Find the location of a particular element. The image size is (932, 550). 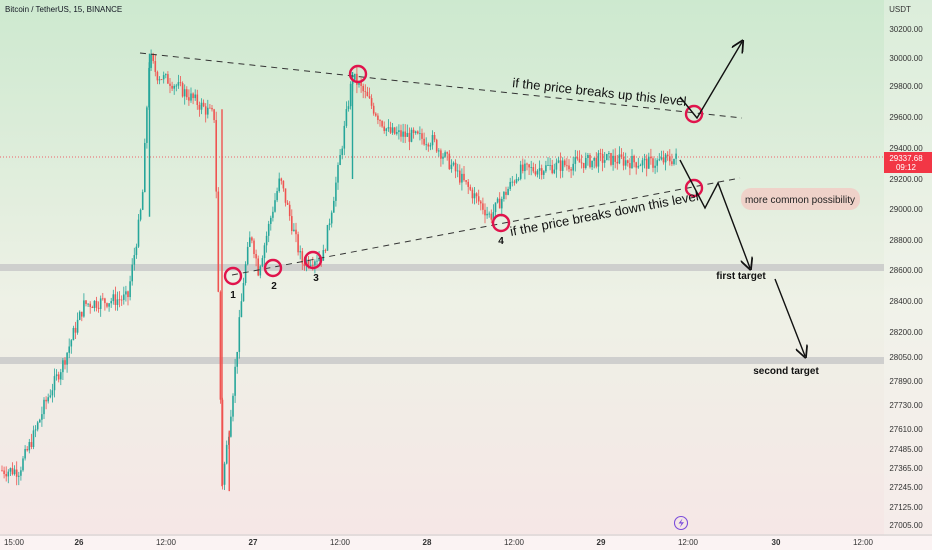

price-tick-label: 30200.00 is located at coordinates (906, 29).